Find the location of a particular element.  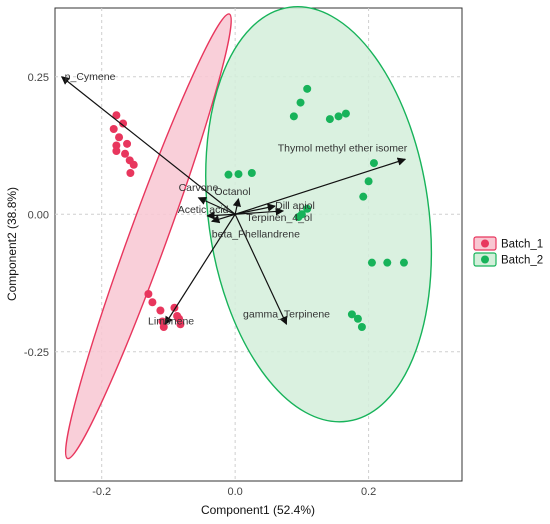

loading-label: gamma_Terpinene is located at coordinates (286, 314).